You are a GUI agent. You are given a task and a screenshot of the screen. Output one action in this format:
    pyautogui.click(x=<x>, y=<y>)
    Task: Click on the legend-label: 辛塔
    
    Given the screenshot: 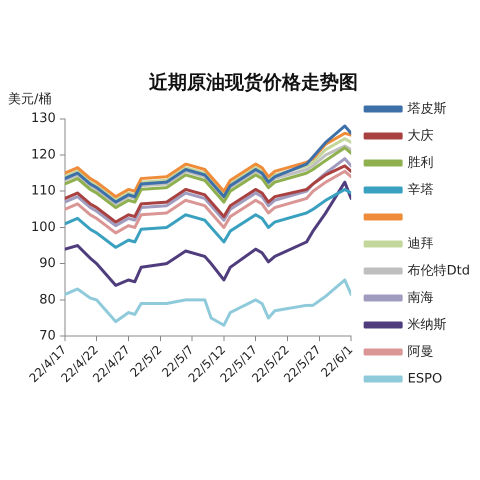 What is the action you would take?
    pyautogui.click(x=421, y=190)
    